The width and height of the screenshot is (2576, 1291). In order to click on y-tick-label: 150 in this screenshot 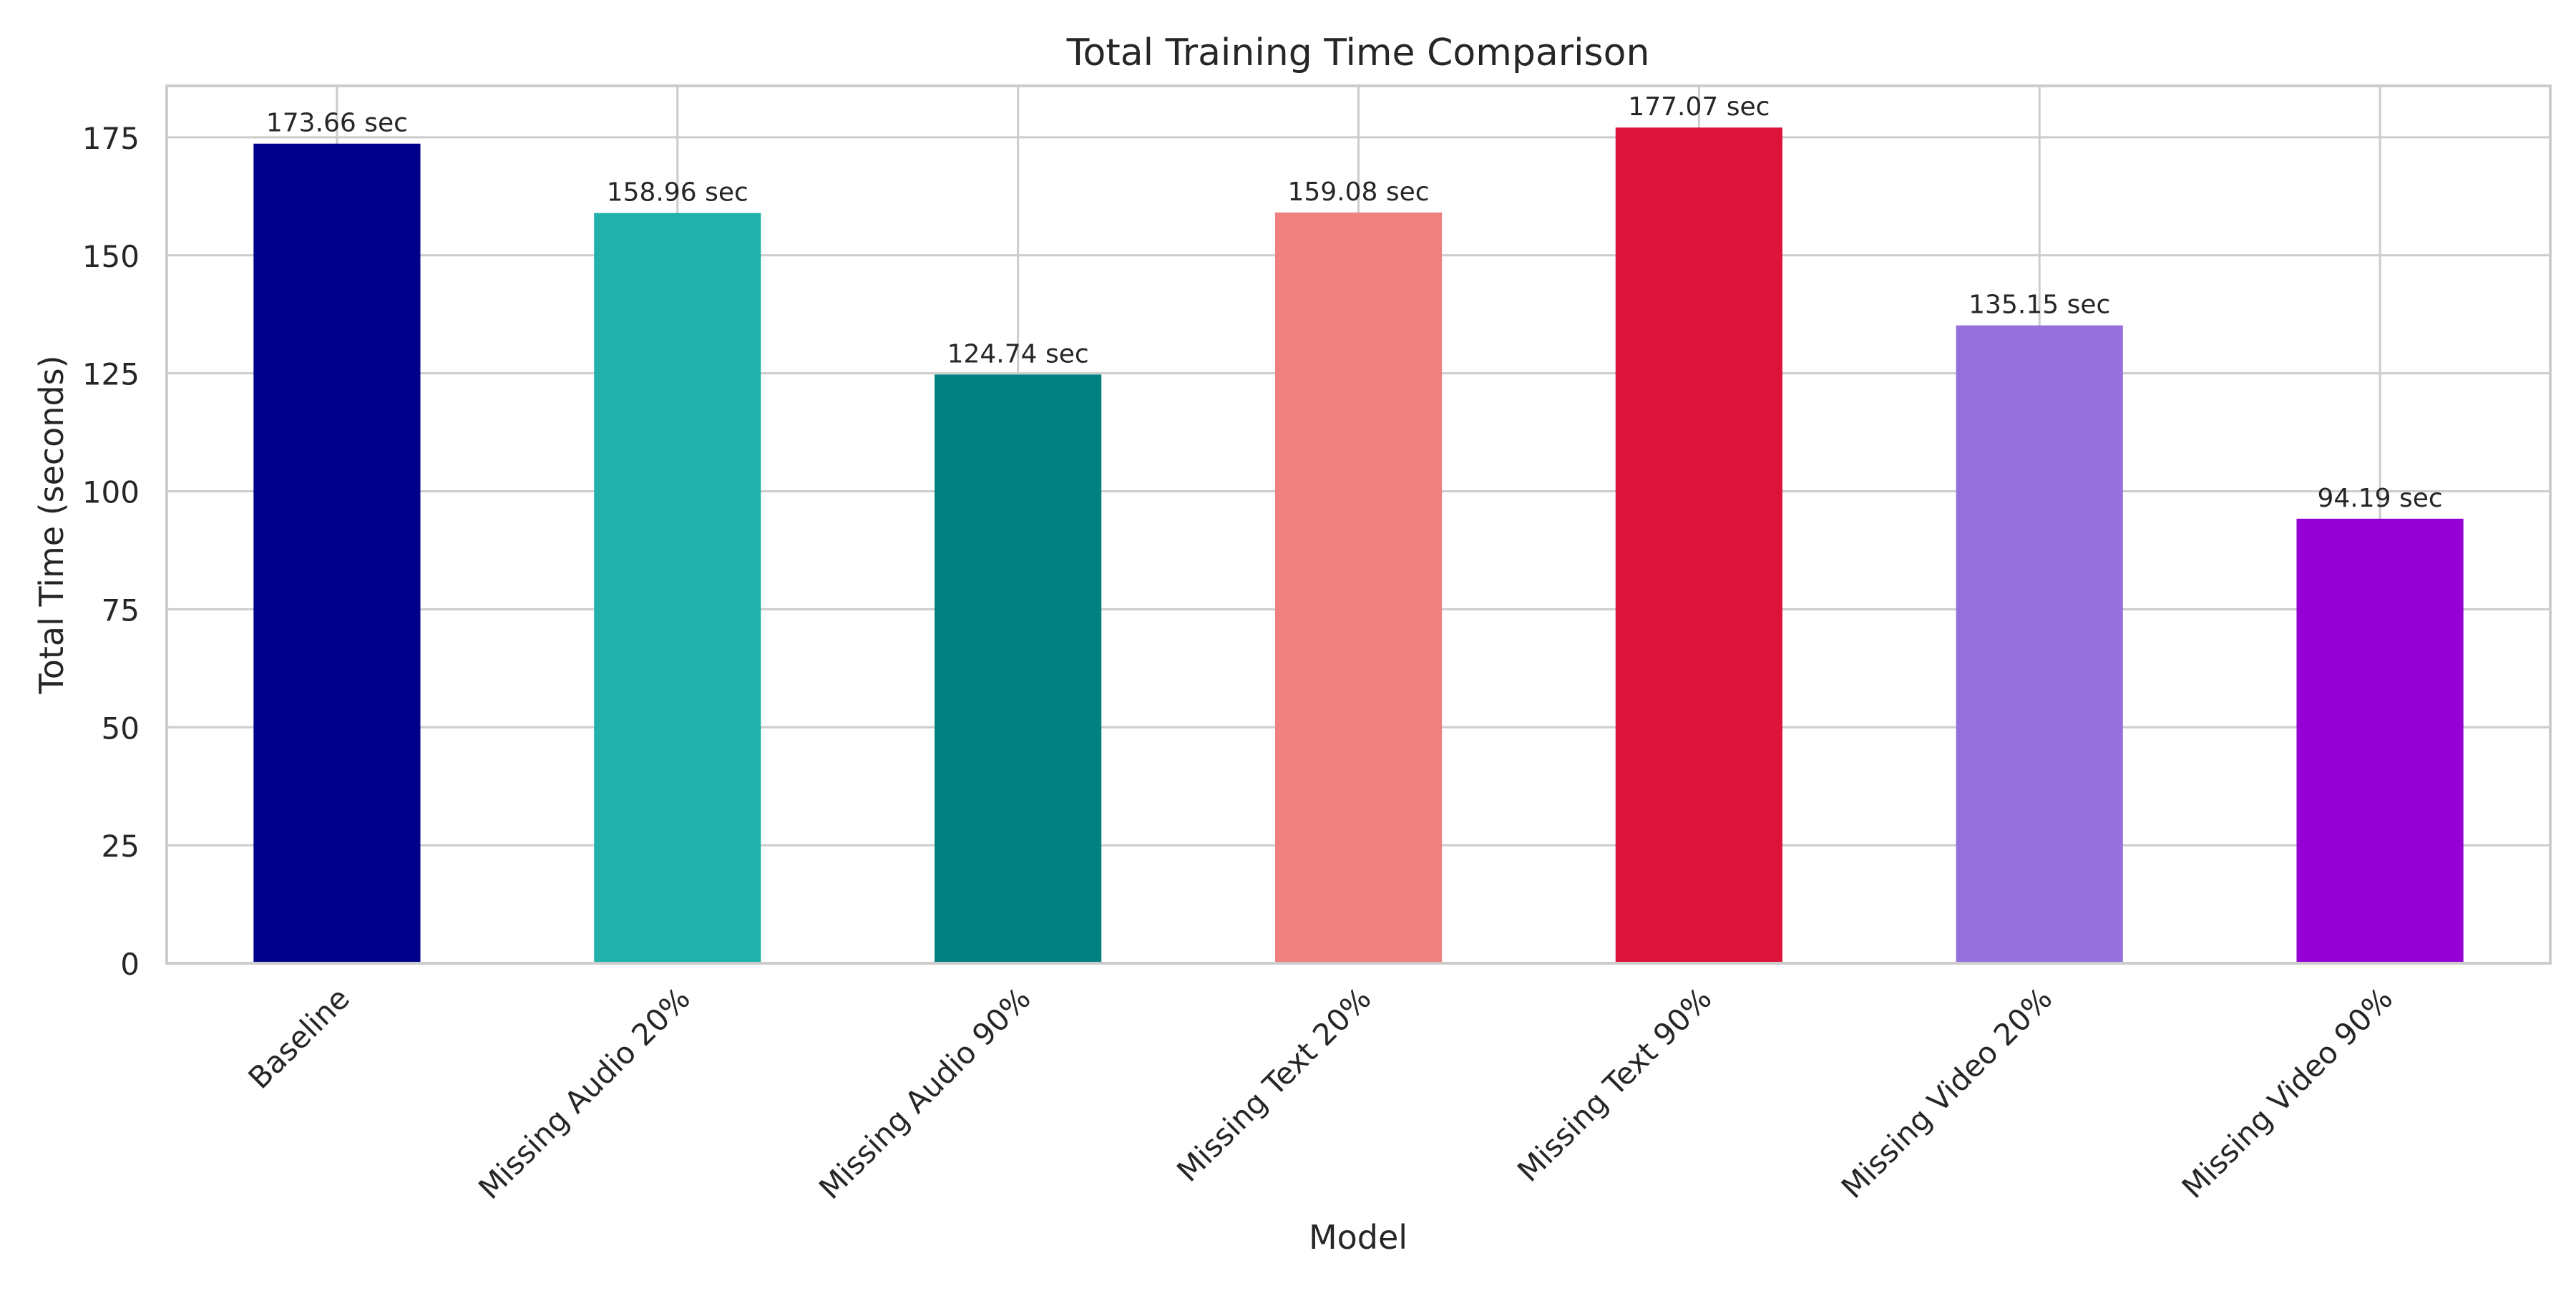, I will do `click(111, 256)`.